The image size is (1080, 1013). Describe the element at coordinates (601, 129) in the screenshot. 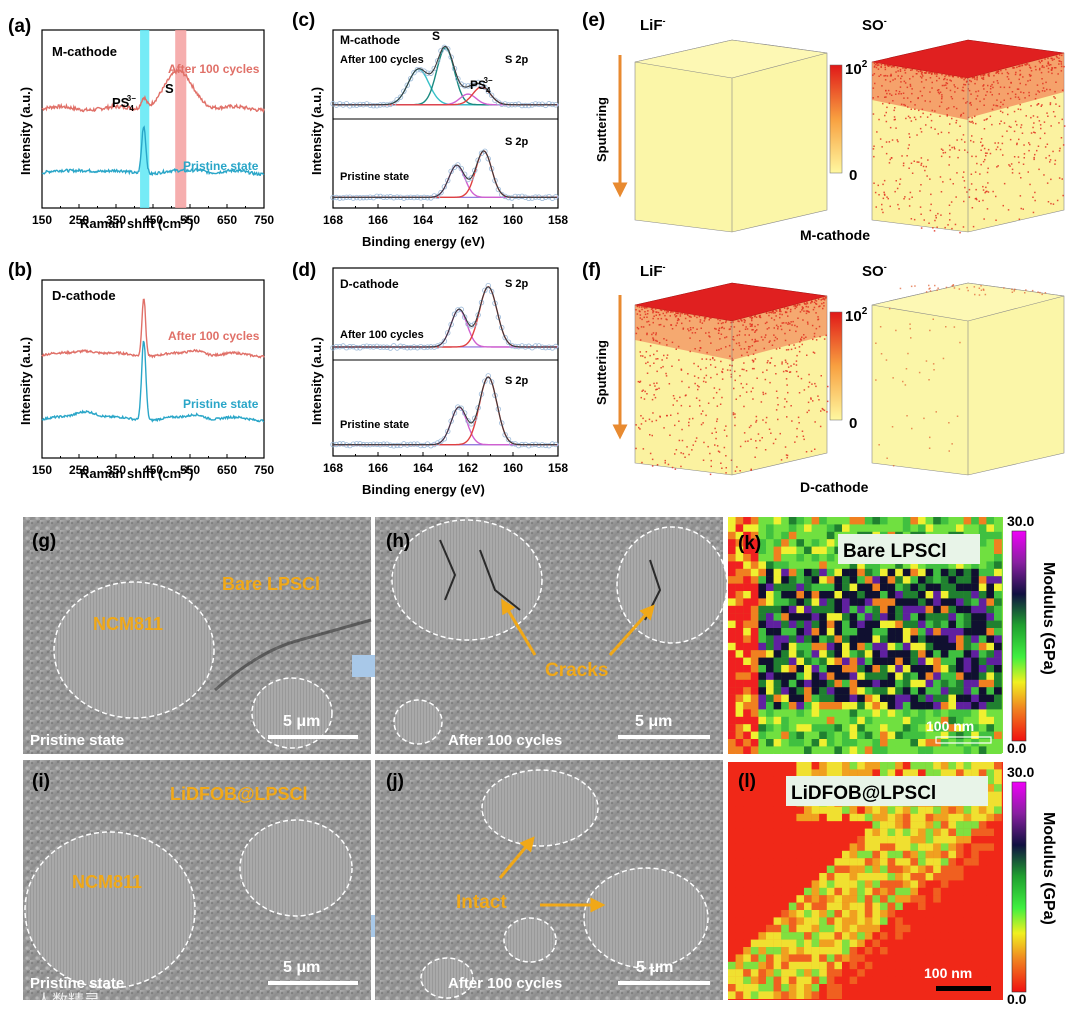

I see `panel-e-direction: Sputtering` at that location.